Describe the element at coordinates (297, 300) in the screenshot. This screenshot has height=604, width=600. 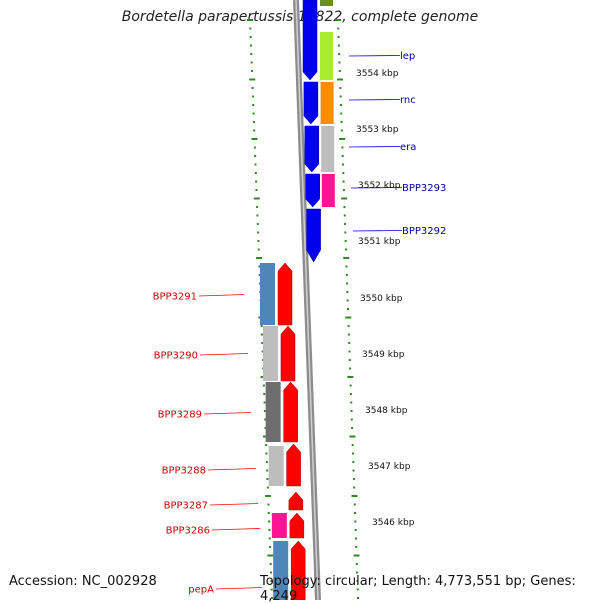
I see `cog-category-track` at that location.